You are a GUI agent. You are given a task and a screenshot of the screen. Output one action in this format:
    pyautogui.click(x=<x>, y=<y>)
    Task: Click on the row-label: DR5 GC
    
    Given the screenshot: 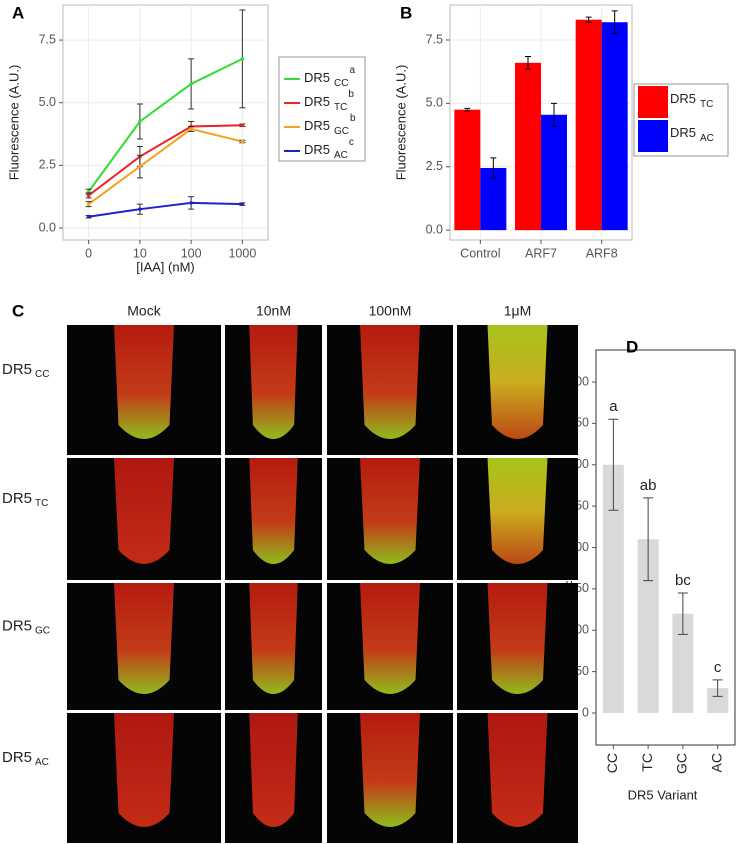 What is the action you would take?
    pyautogui.click(x=26, y=626)
    